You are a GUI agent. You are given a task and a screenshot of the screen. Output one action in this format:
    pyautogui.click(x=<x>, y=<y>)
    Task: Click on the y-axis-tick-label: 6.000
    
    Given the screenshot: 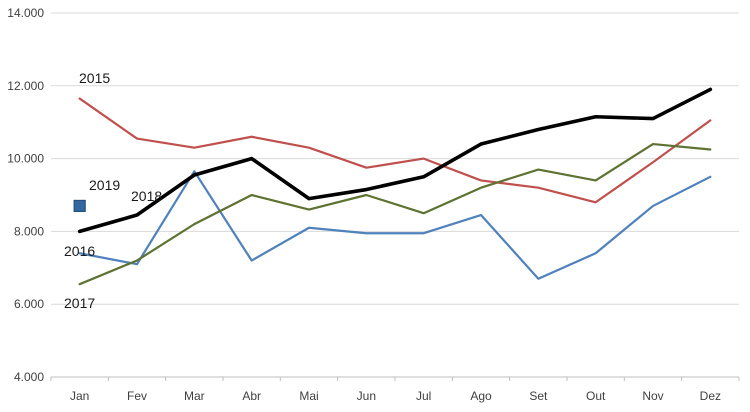 What is the action you would take?
    pyautogui.click(x=29, y=304)
    